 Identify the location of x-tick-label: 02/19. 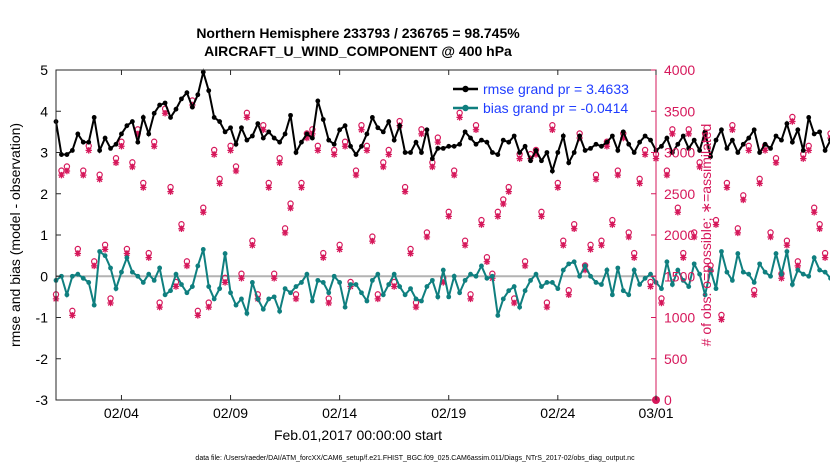
(448, 413).